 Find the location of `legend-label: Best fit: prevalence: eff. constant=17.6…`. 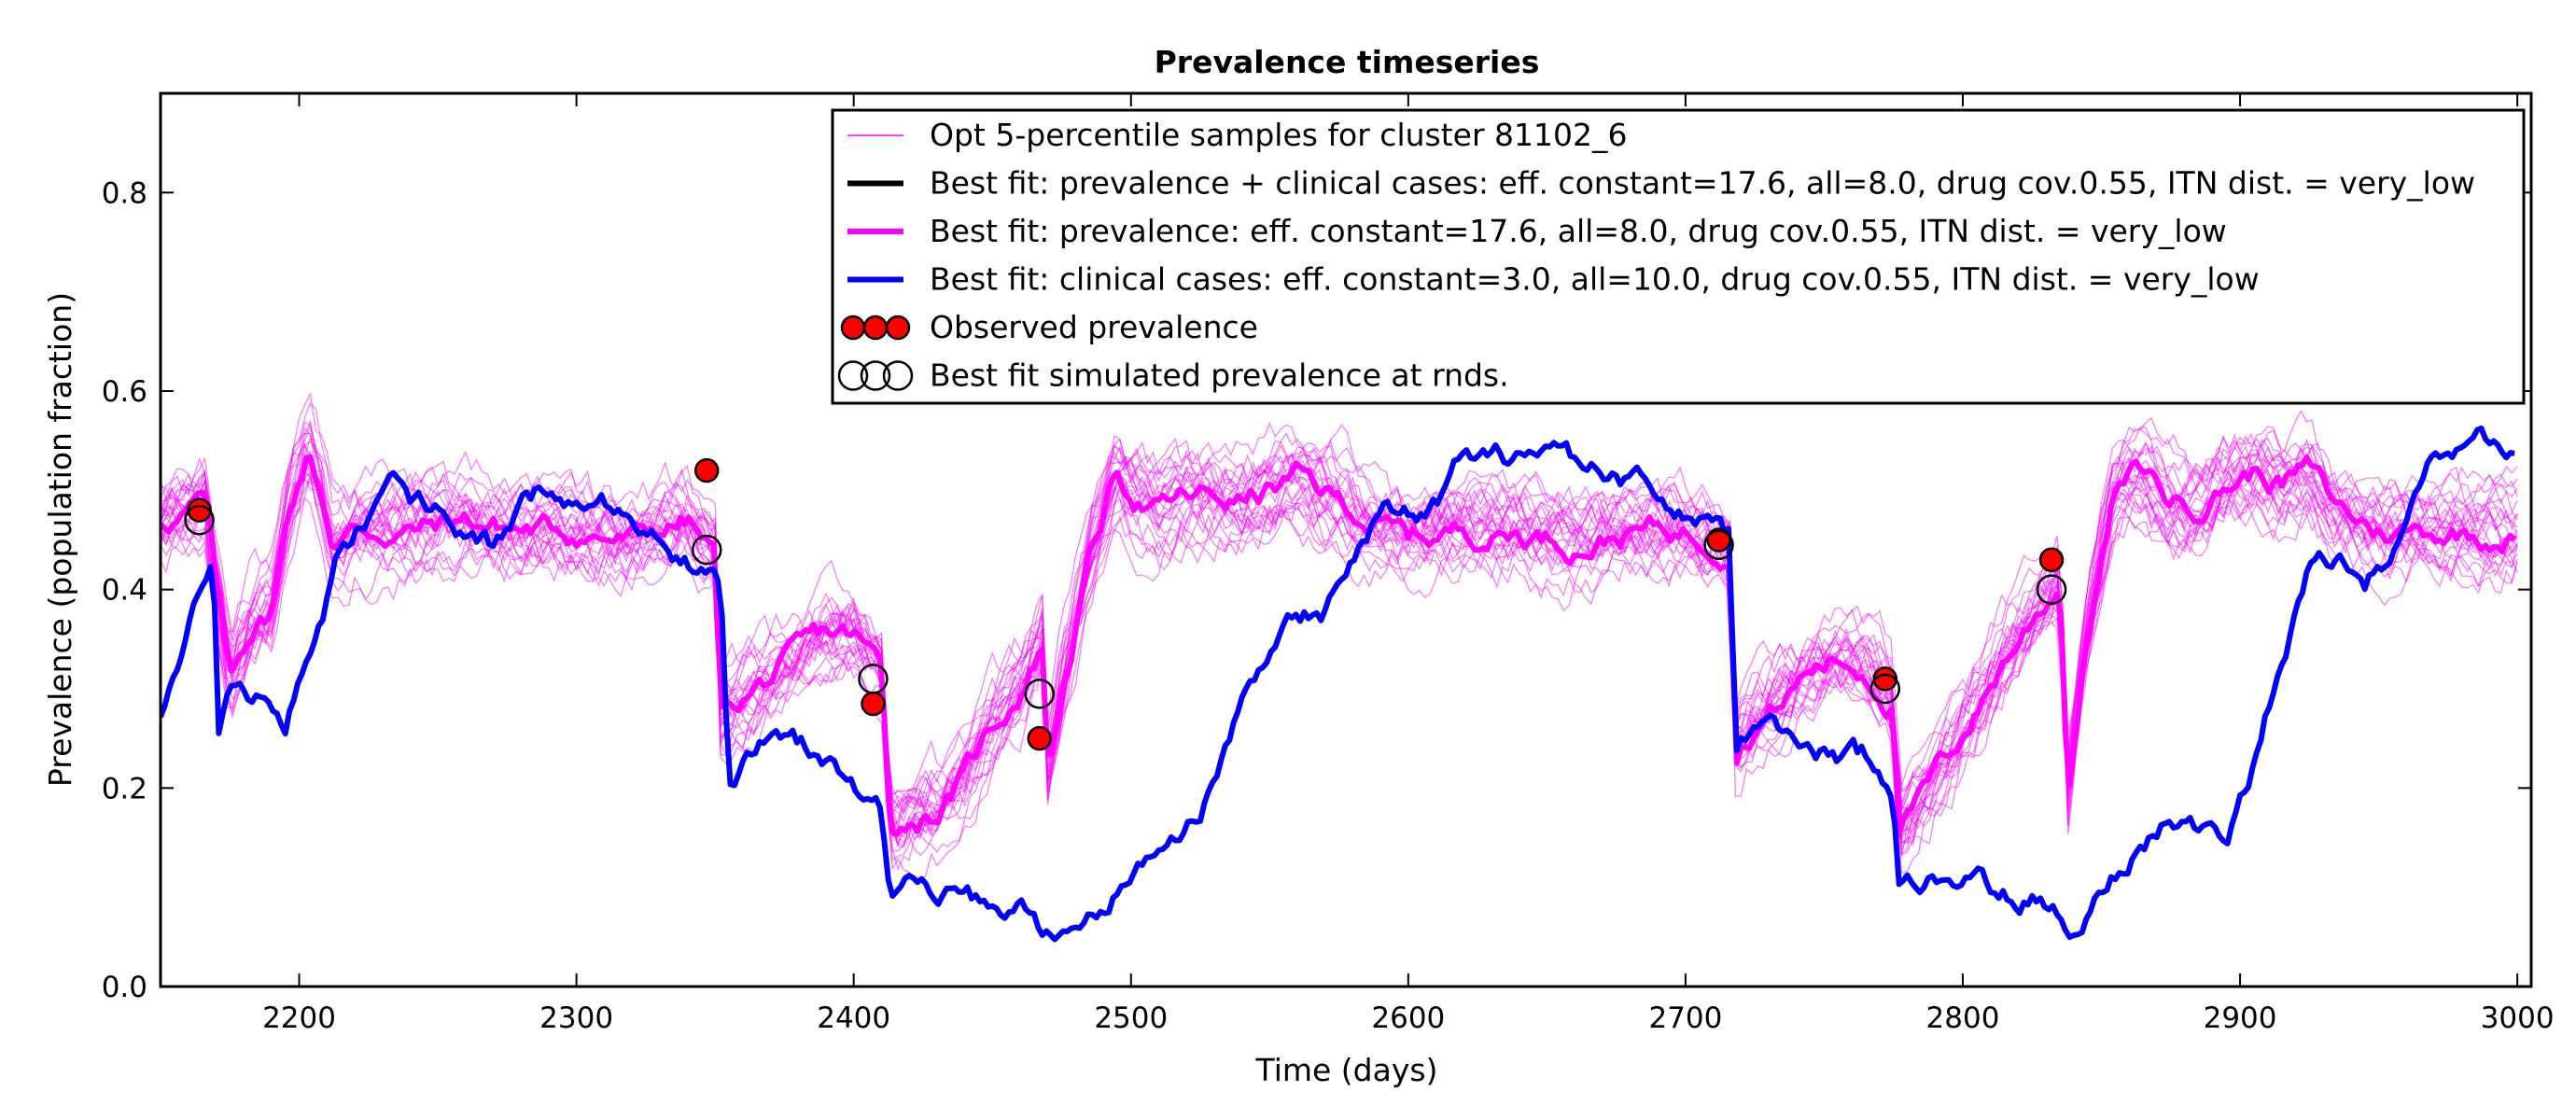

legend-label: Best fit: prevalence: eff. constant=17.6… is located at coordinates (1578, 231).